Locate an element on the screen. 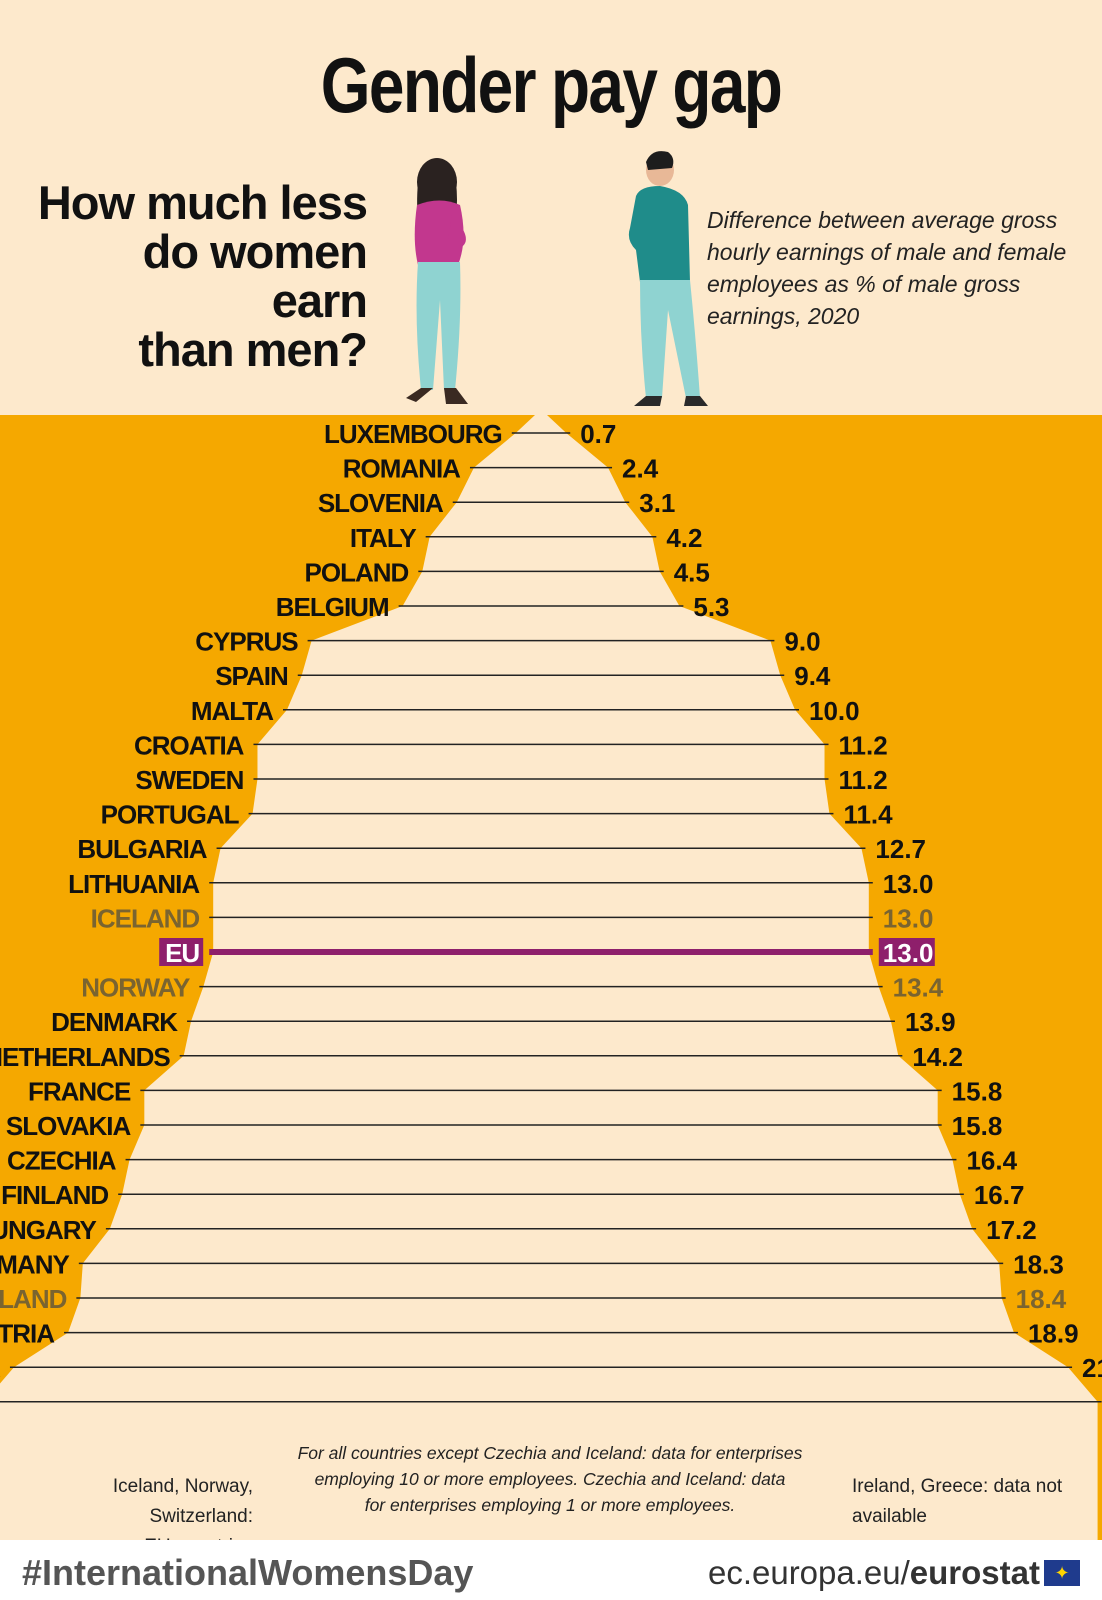 Image resolution: width=1102 pixels, height=1600 pixels. country-label: NORWAY is located at coordinates (135, 988).